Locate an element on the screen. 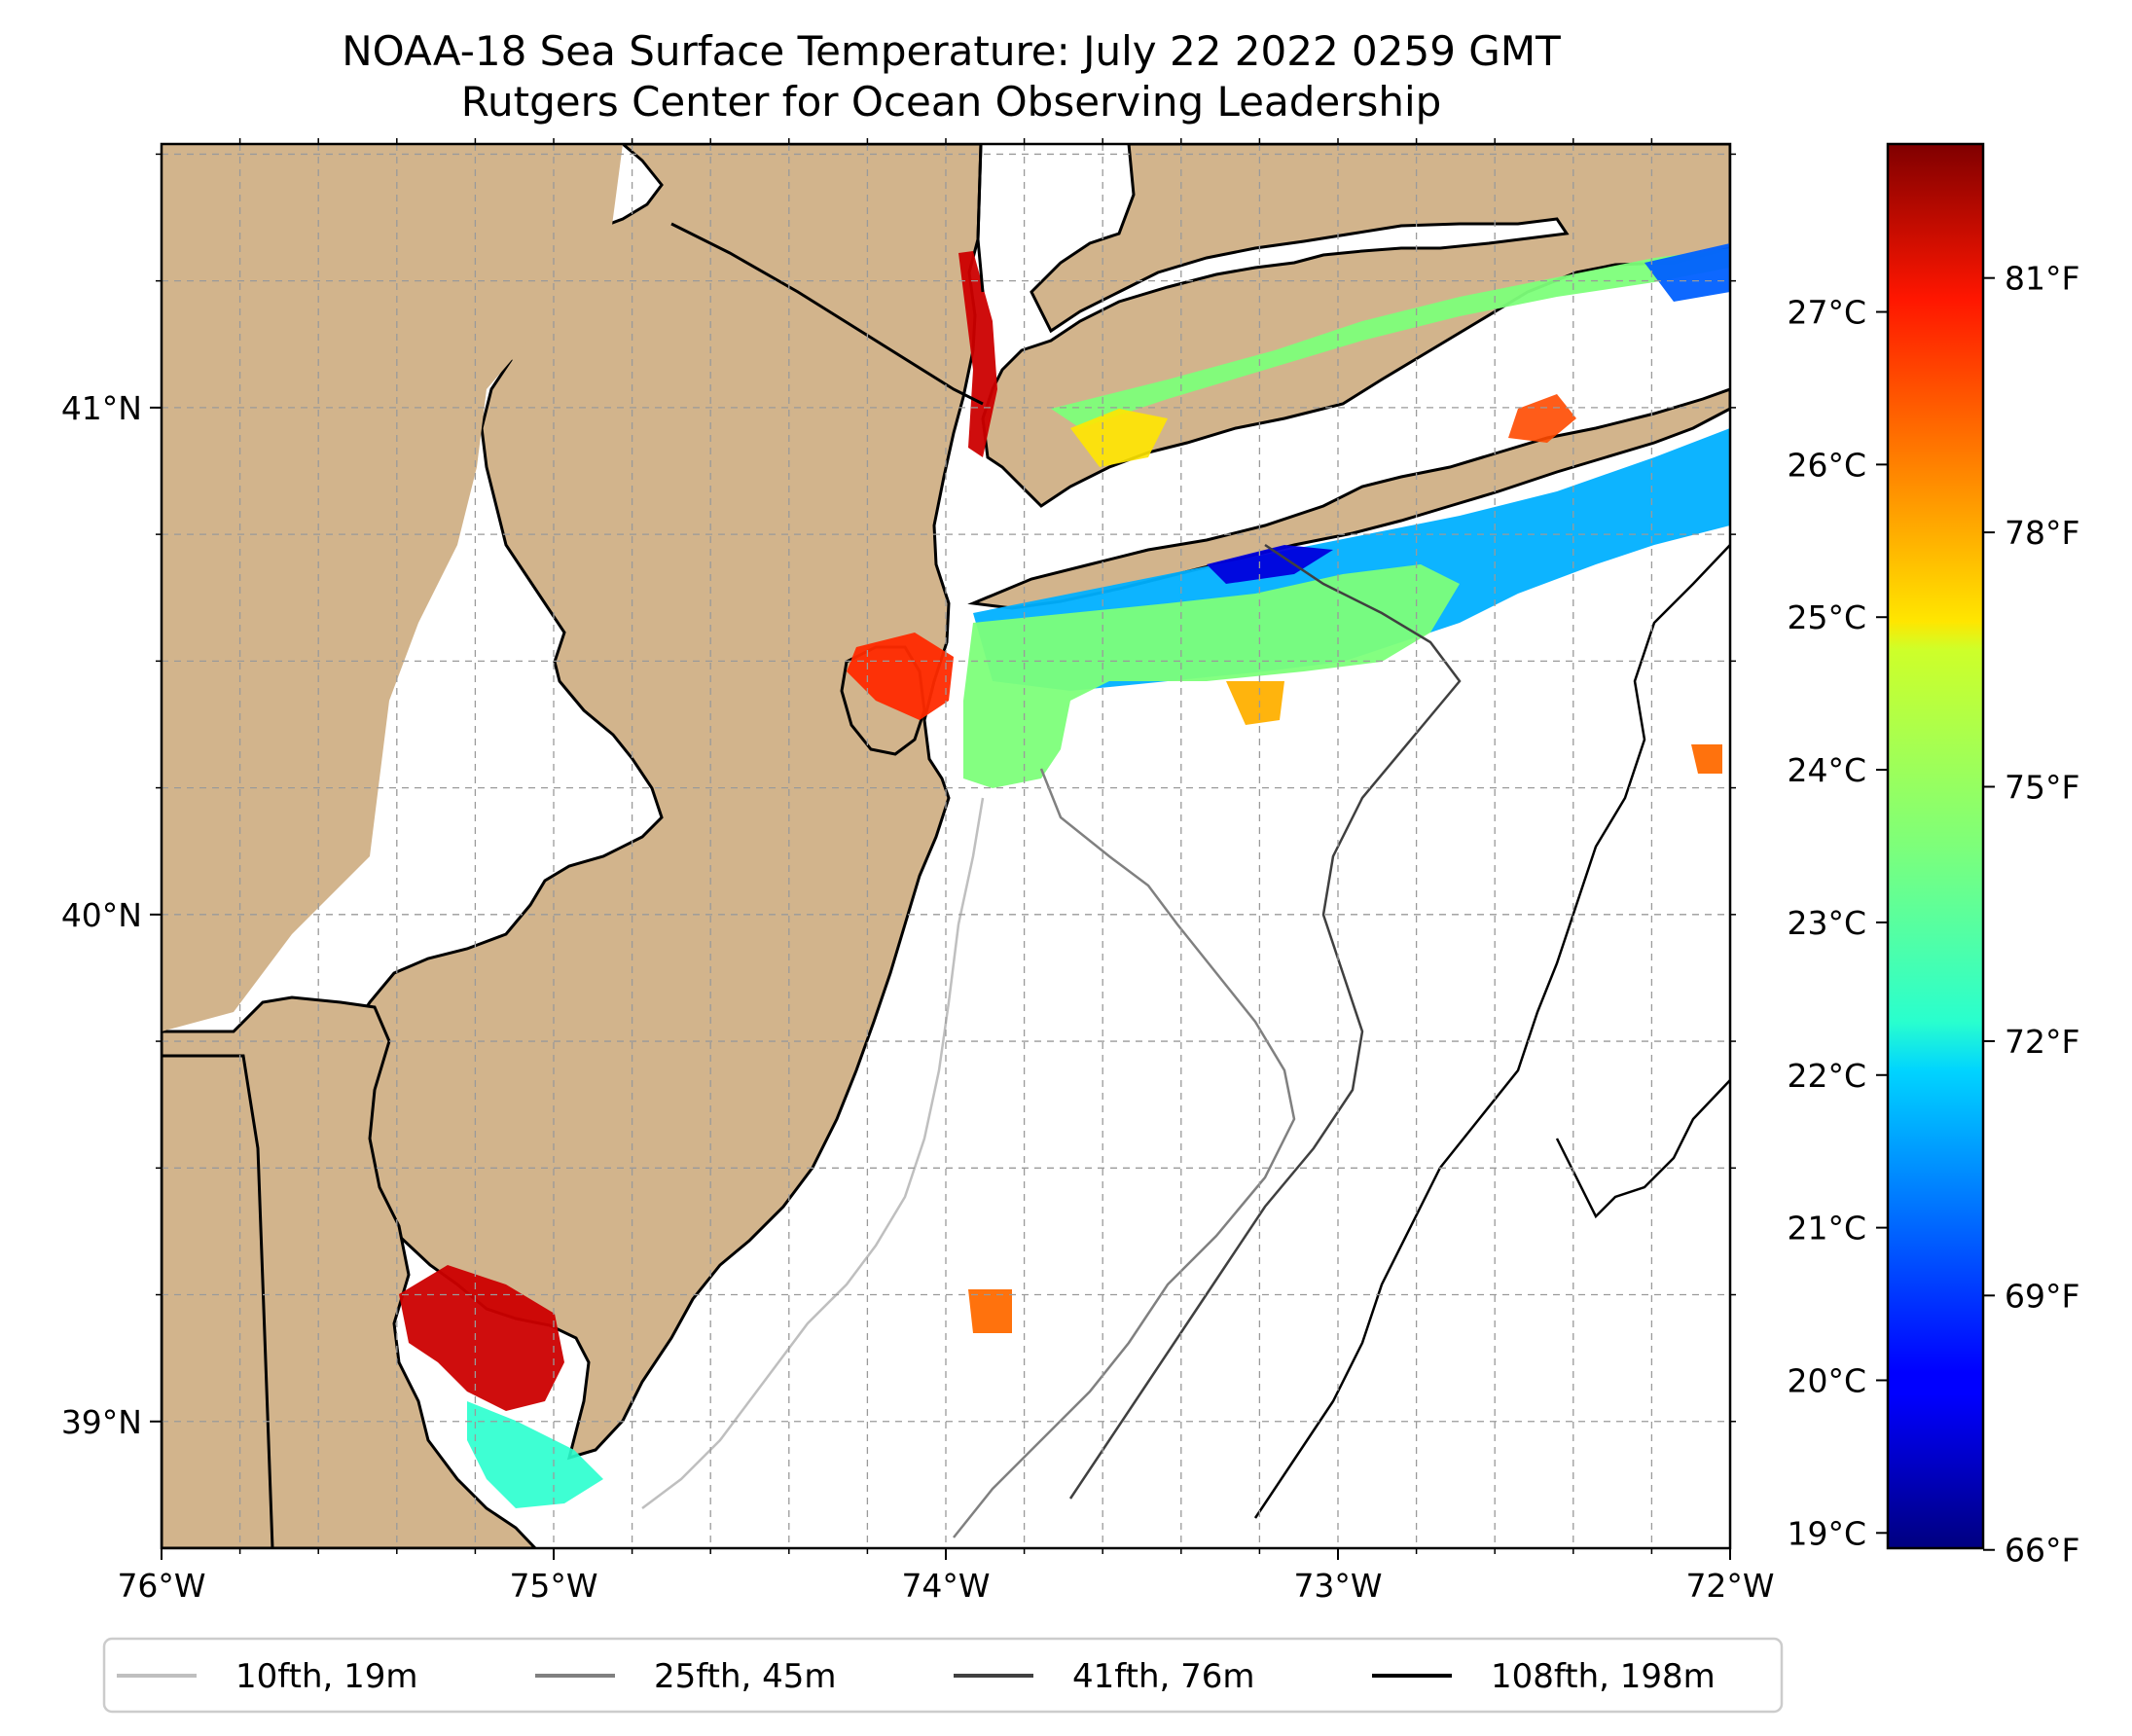 This screenshot has width=2132, height=1736. celsius-tick-label: 27°C is located at coordinates (1827, 313).